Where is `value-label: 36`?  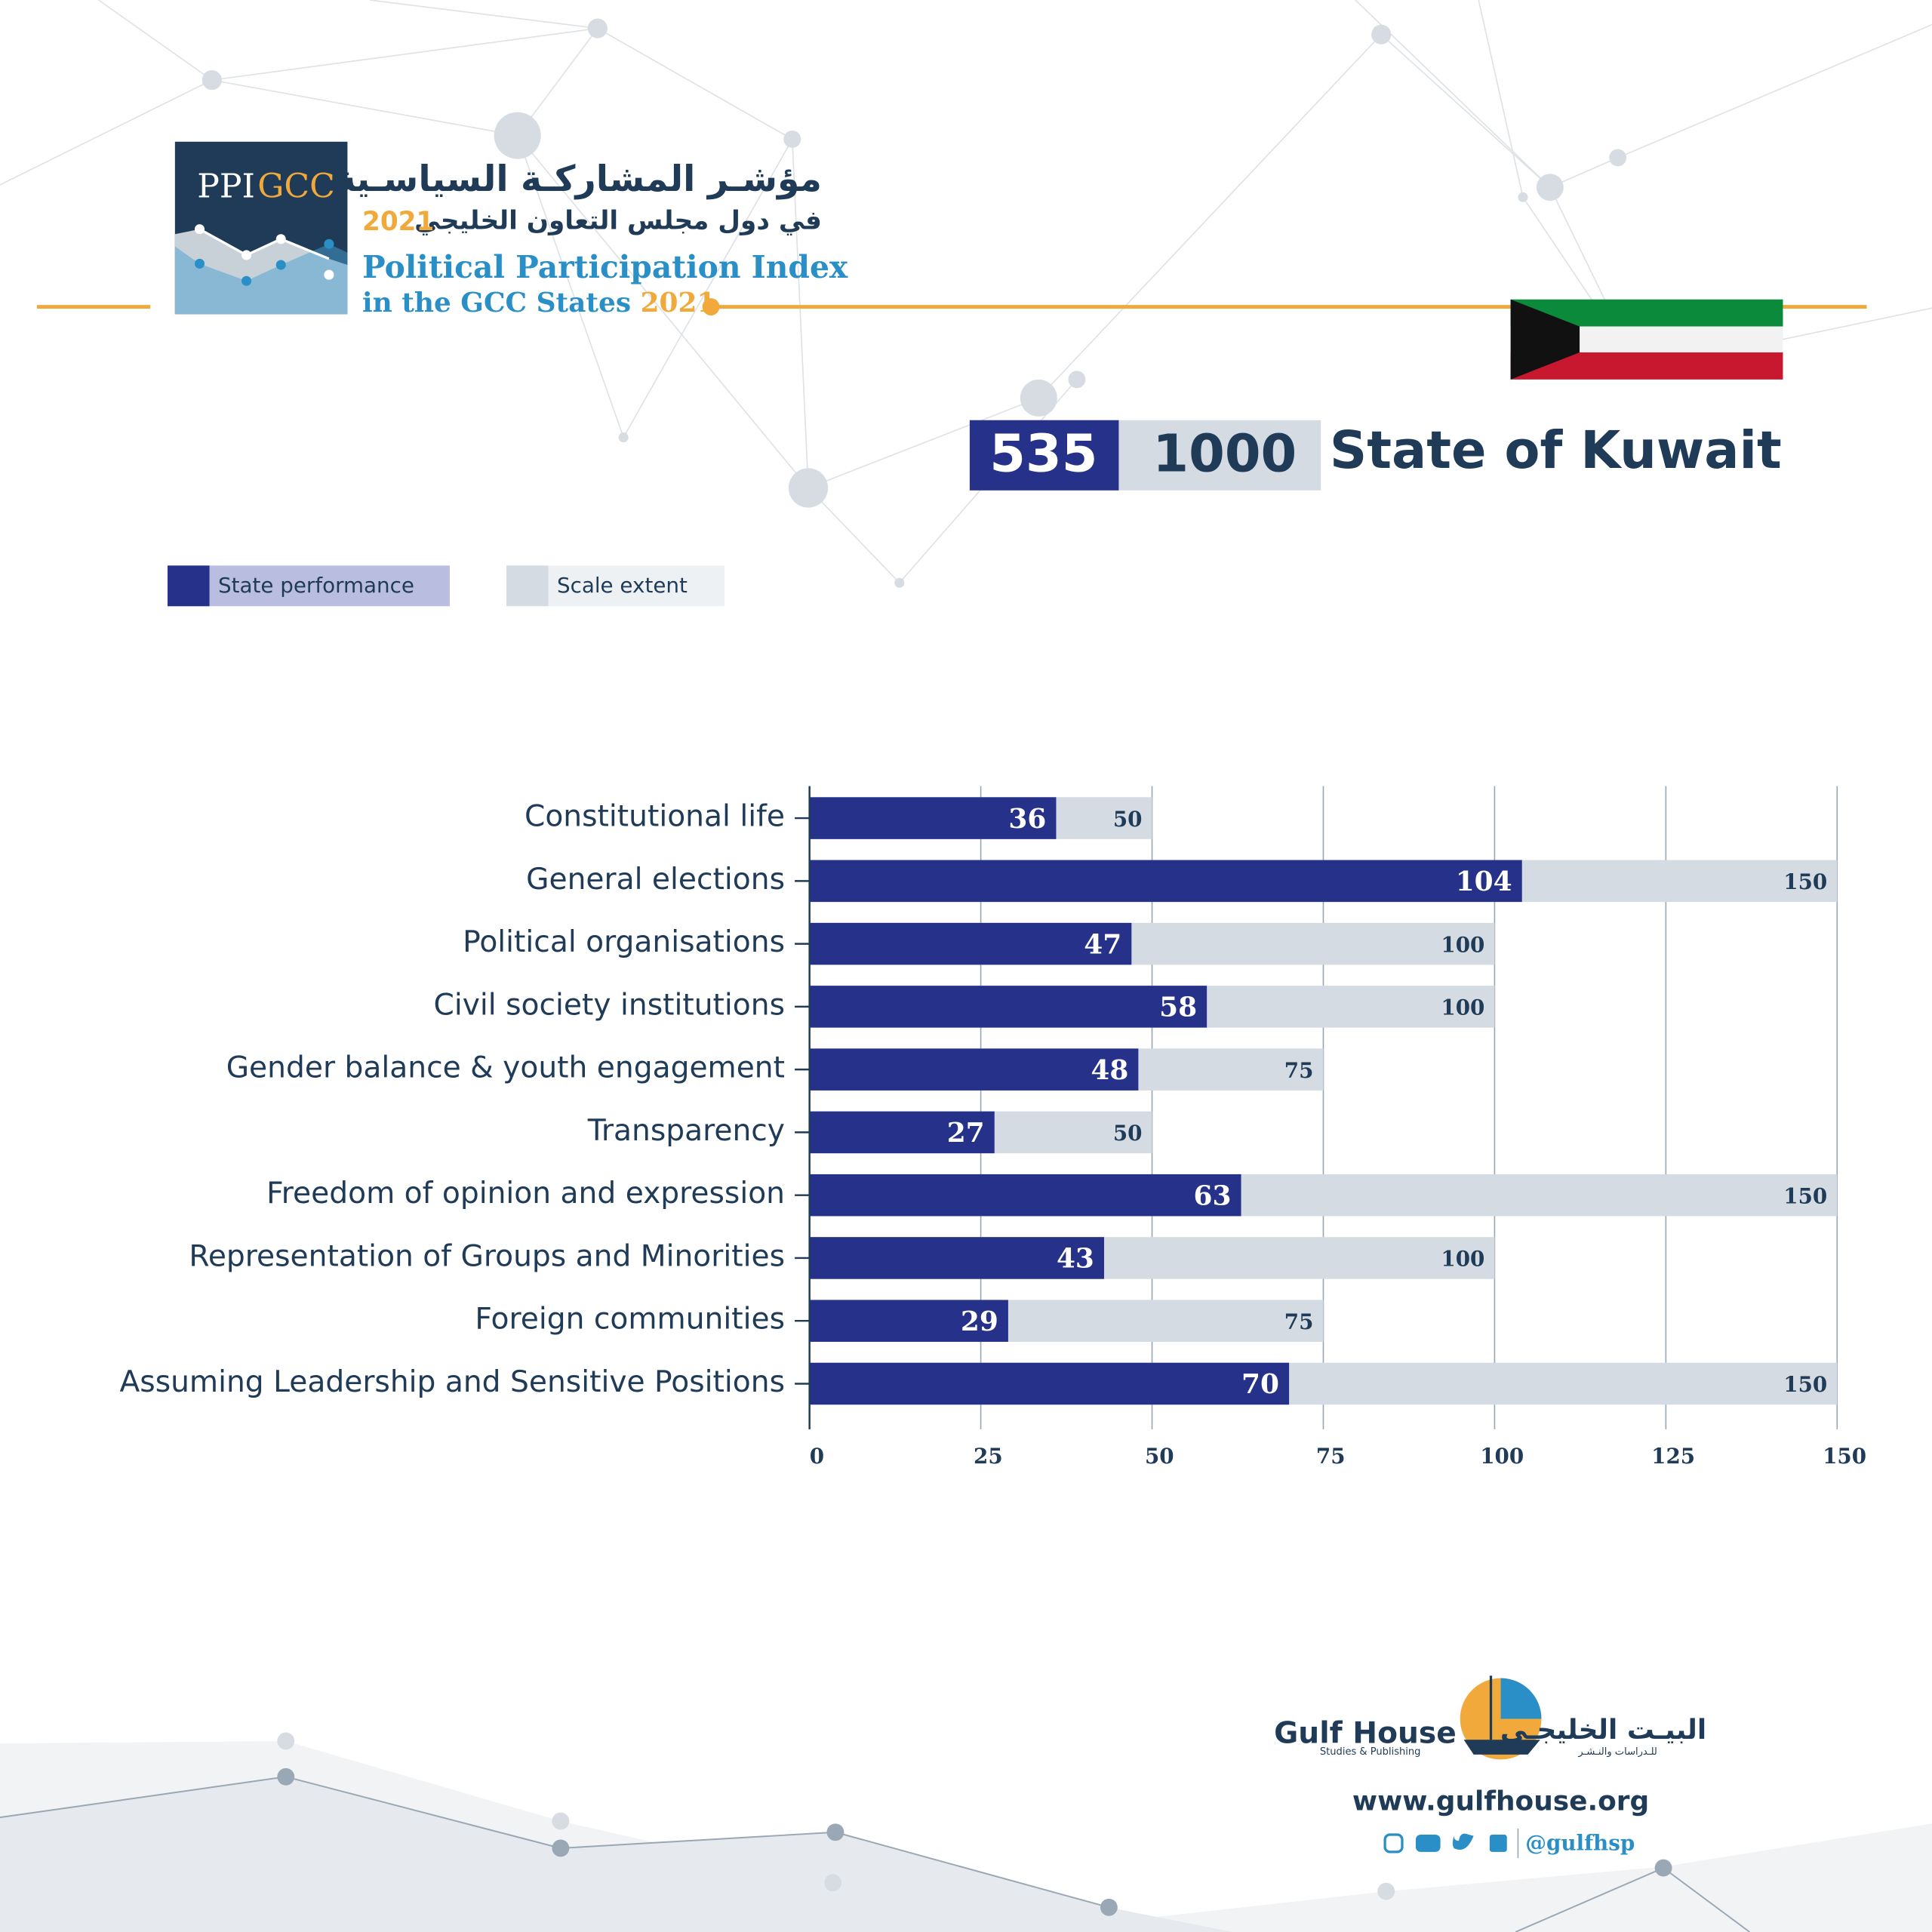
value-label: 36 is located at coordinates (1027, 819).